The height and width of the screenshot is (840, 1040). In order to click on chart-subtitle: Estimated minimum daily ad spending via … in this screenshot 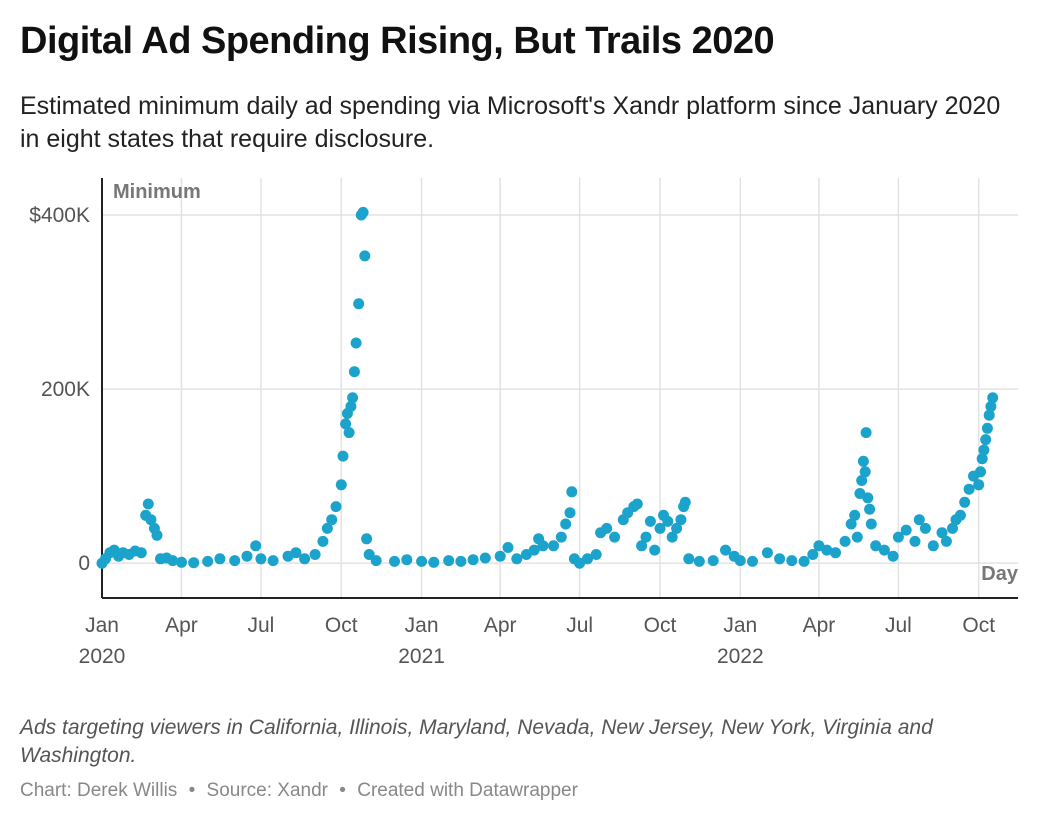, I will do `click(510, 122)`.